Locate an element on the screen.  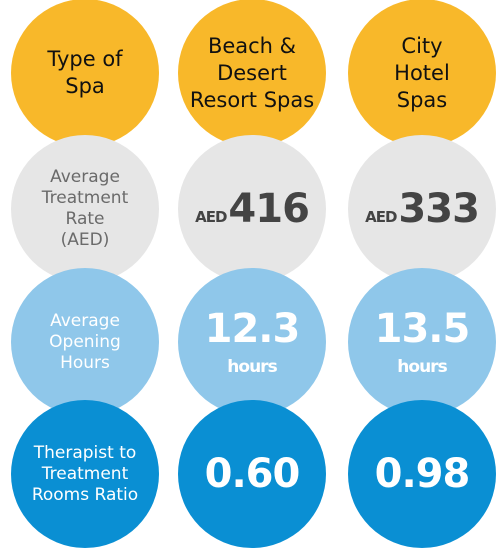
text-line: Desert is located at coordinates (252, 72).